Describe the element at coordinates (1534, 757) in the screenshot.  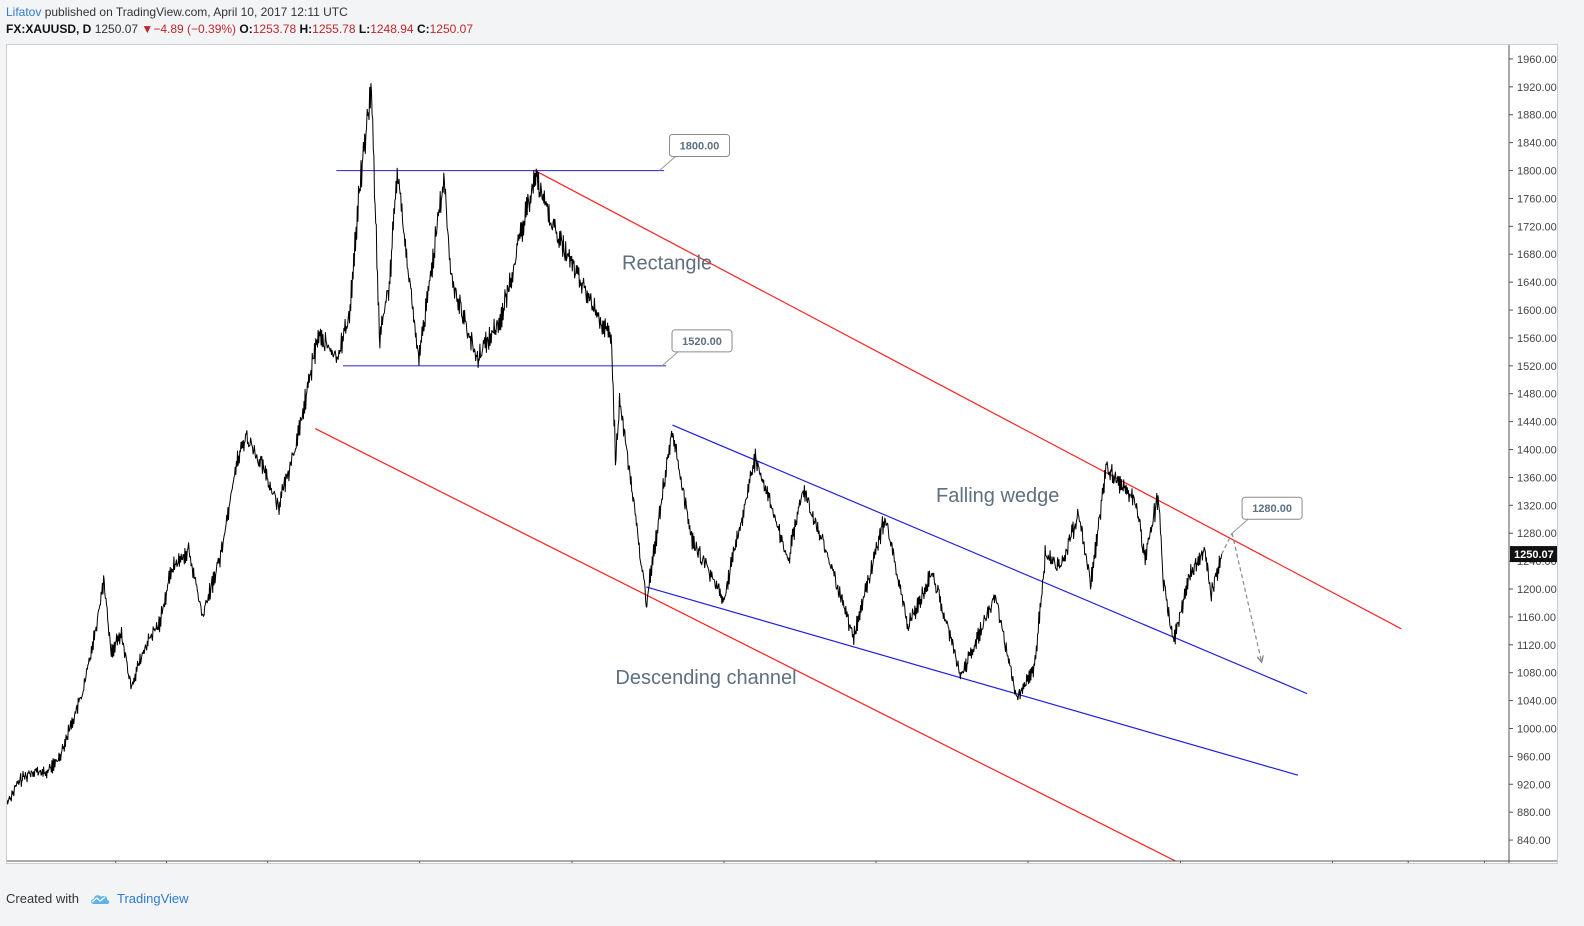
I see `y-tick-label: 960.00` at that location.